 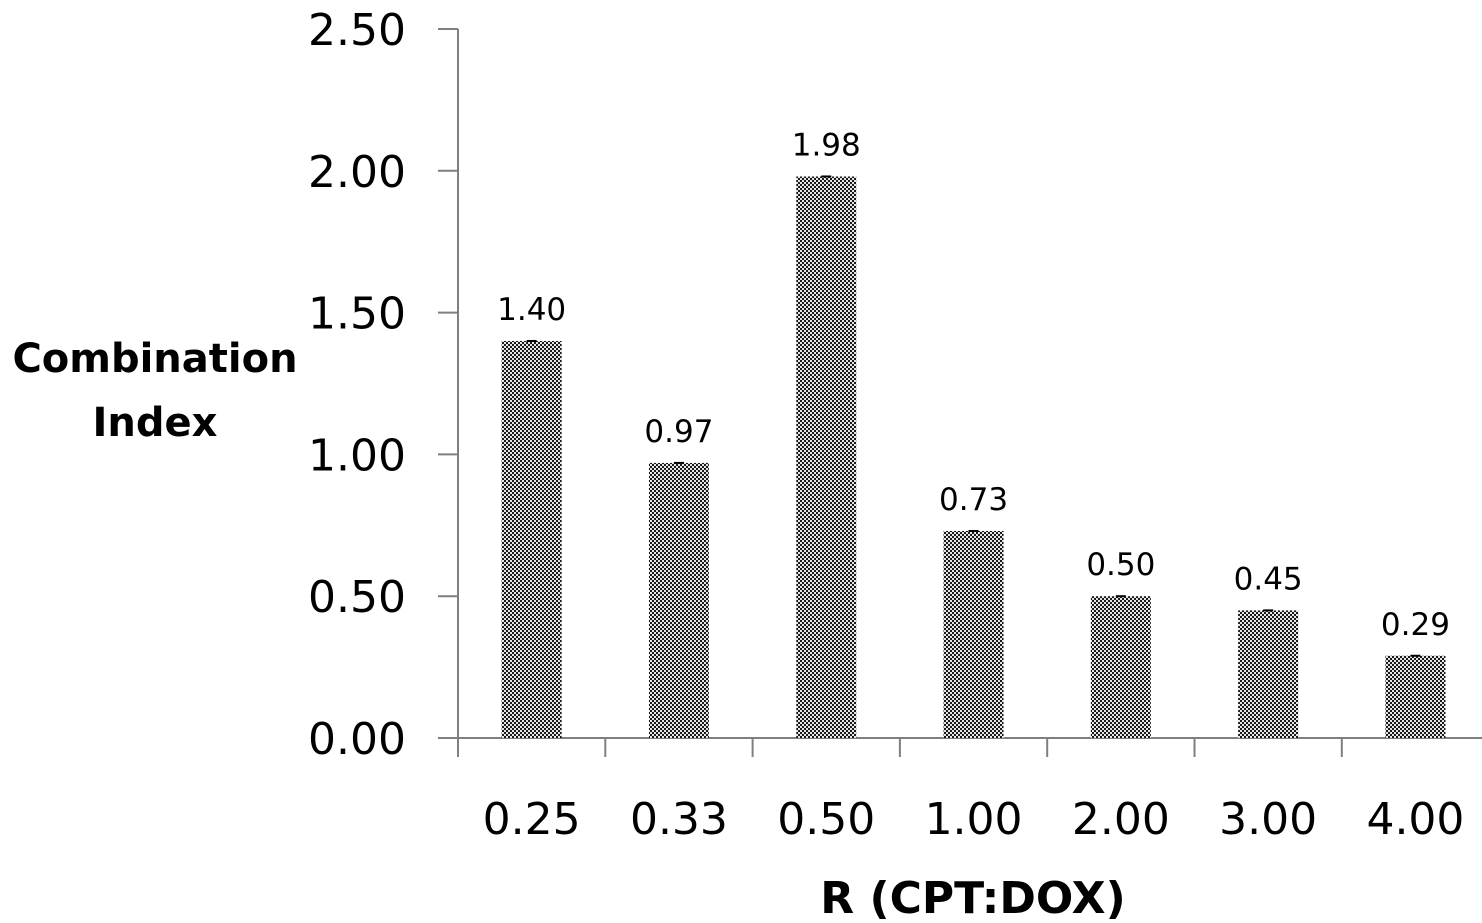 What do you see at coordinates (155, 423) in the screenshot?
I see `y-axis-label-line-2: Index` at bounding box center [155, 423].